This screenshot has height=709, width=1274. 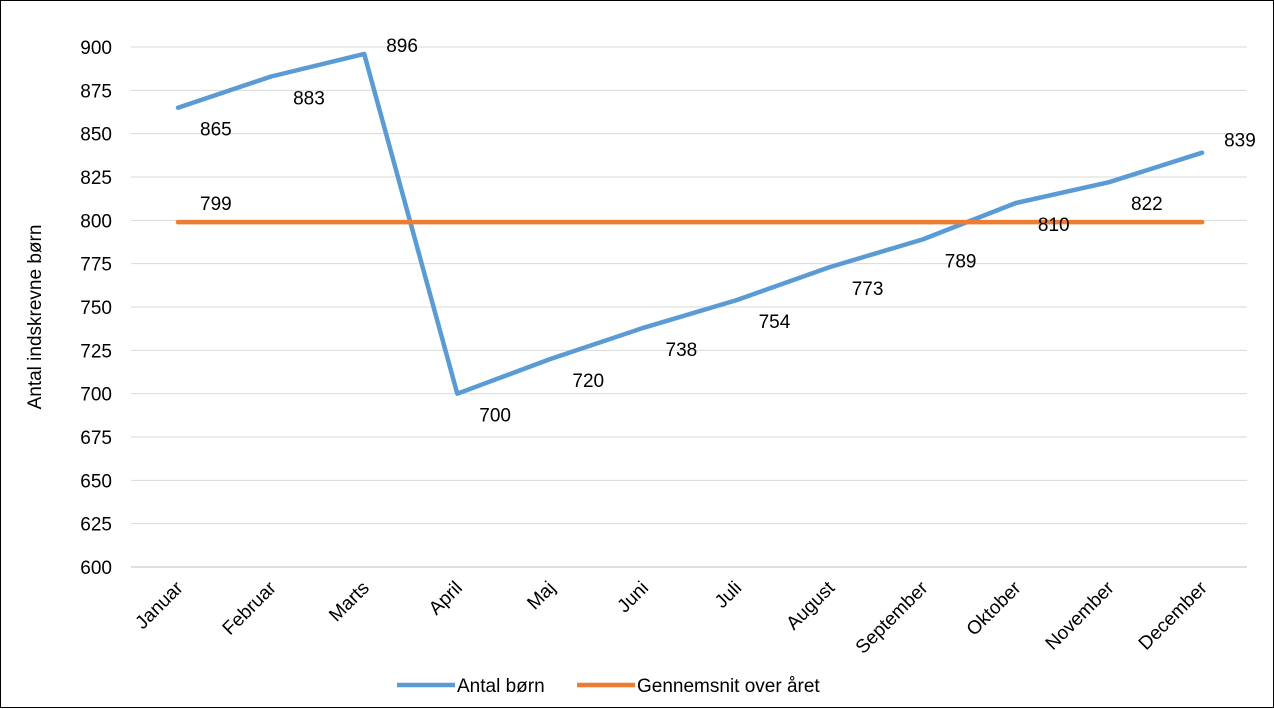 I want to click on y-tick-label: 650, so click(x=96, y=481).